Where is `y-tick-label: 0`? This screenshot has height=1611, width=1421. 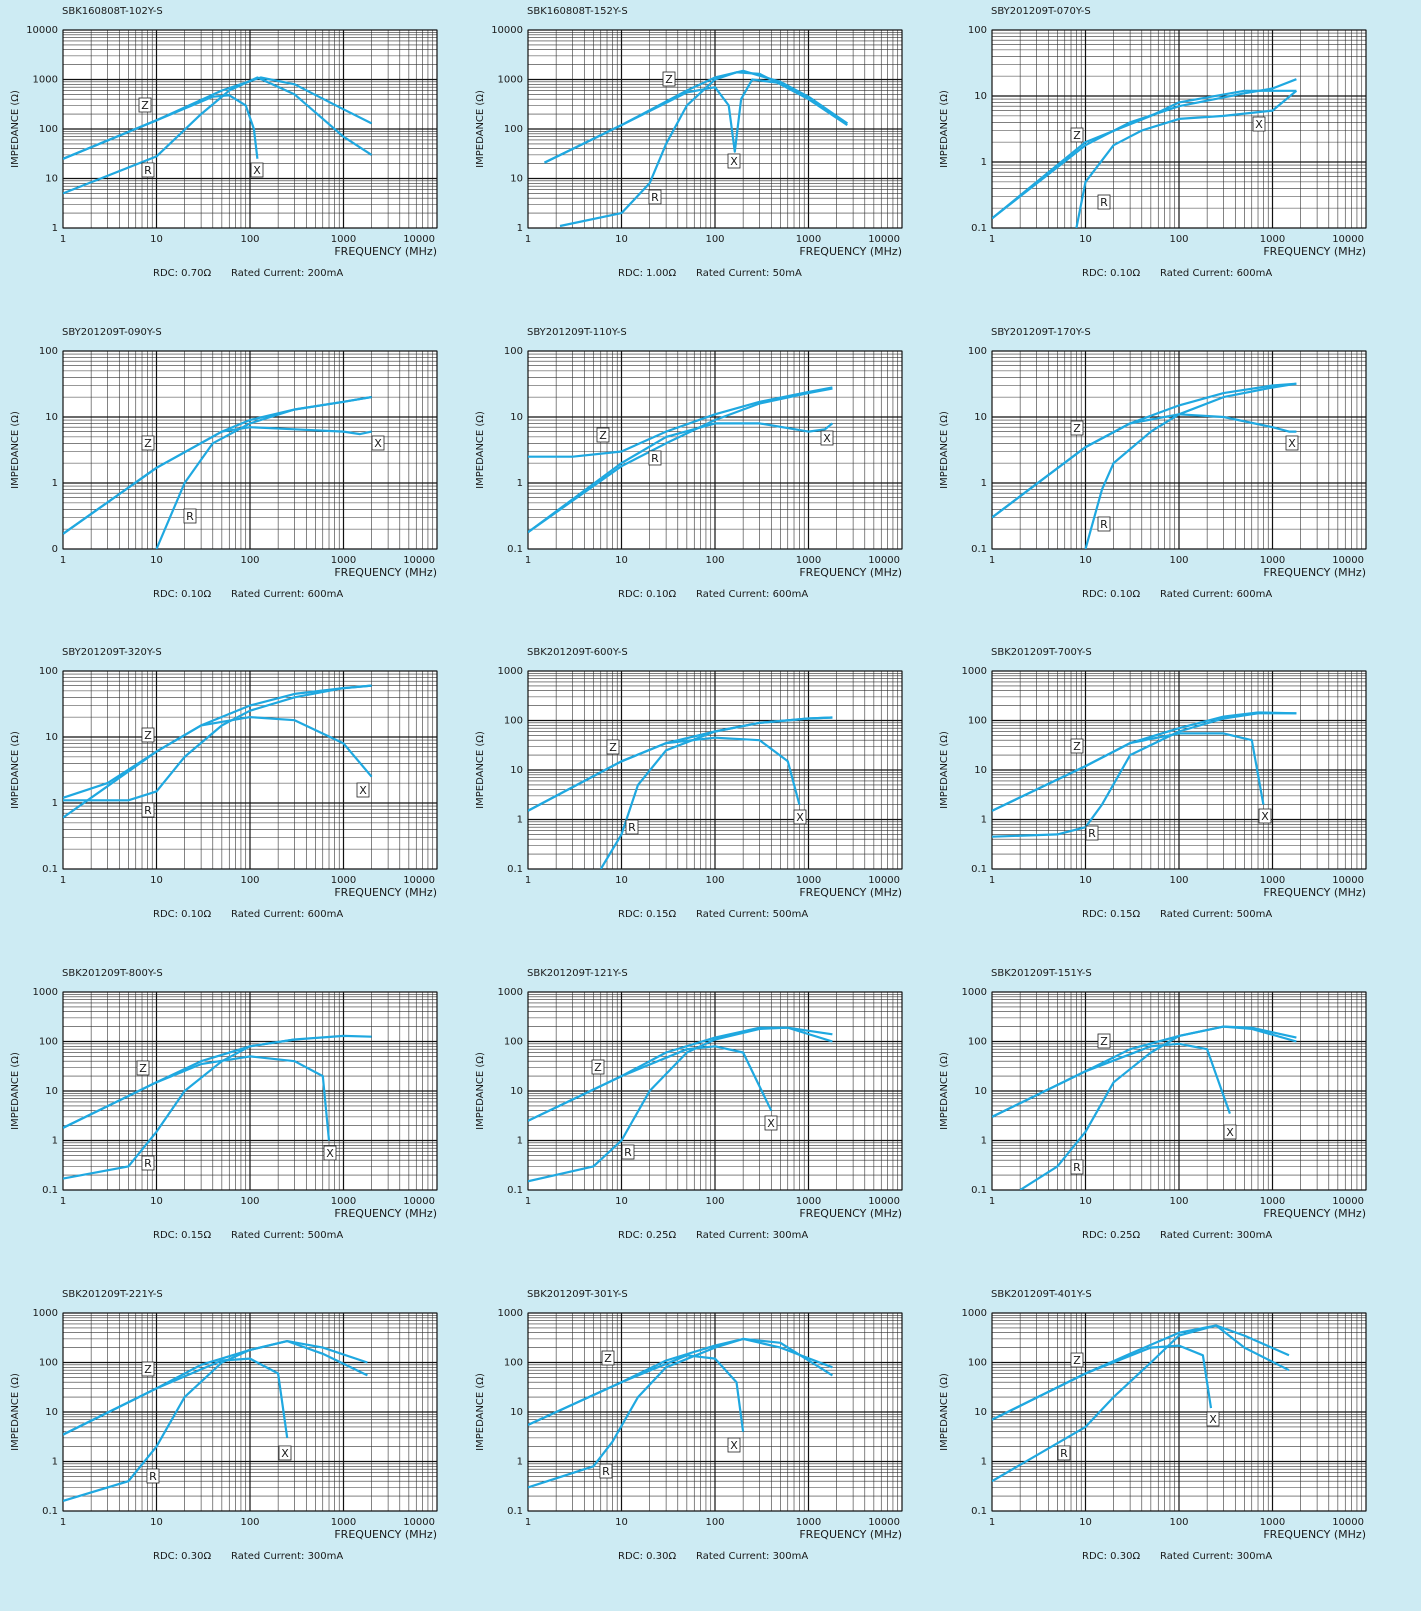
y-tick-label: 0 is located at coordinates (55, 549).